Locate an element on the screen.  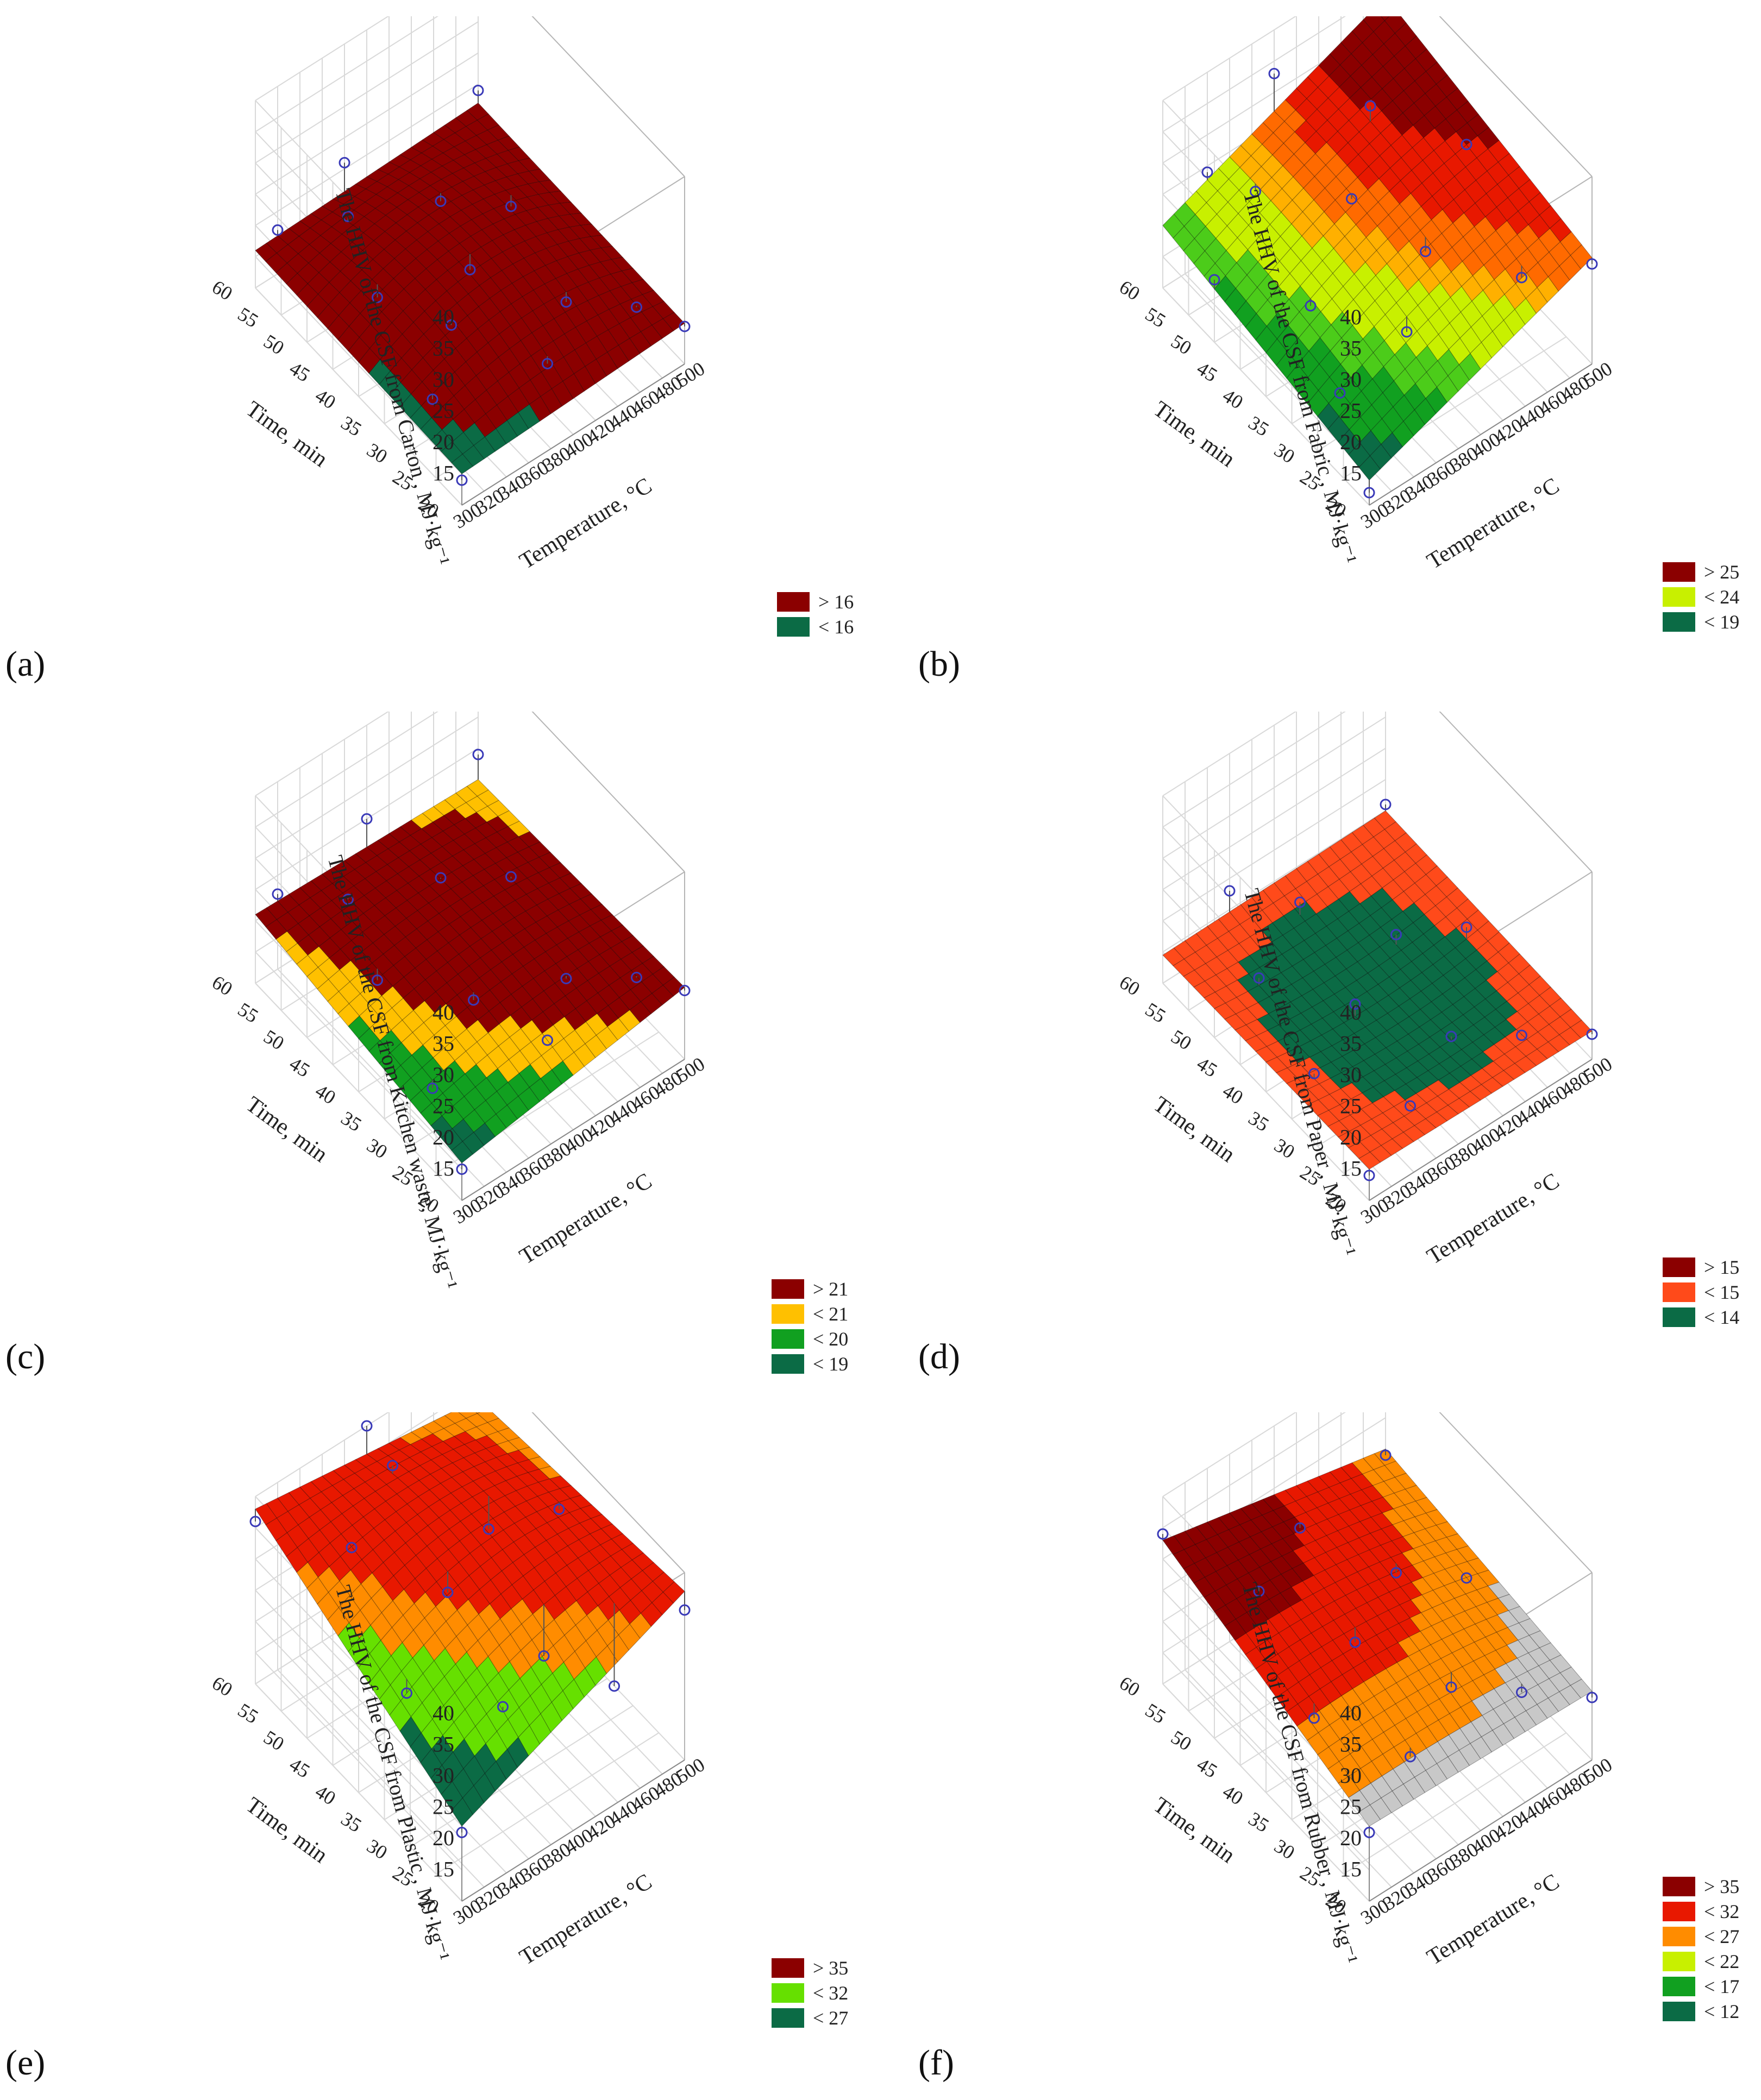
axis-line is located at coordinates (1481, 1130).